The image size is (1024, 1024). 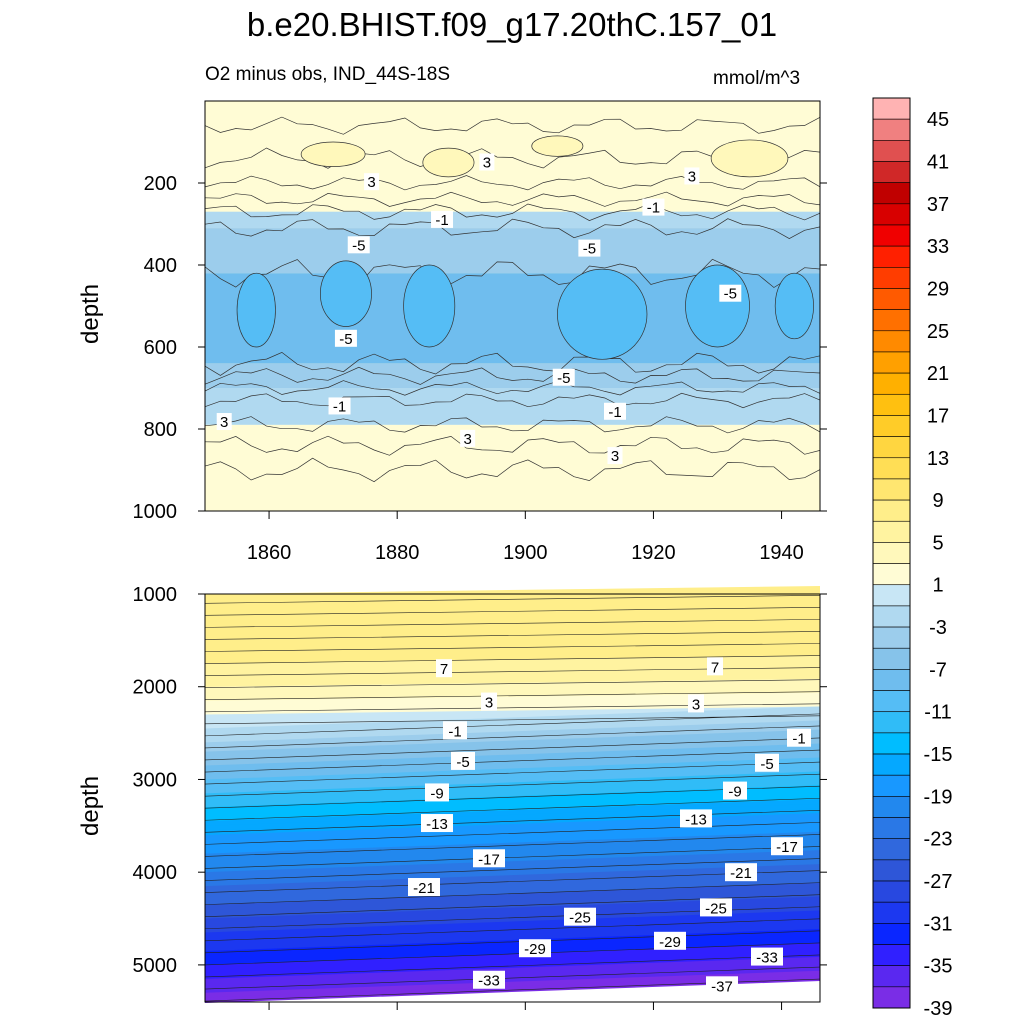 I want to click on top-y-tick-label: 200, so click(x=160, y=184).